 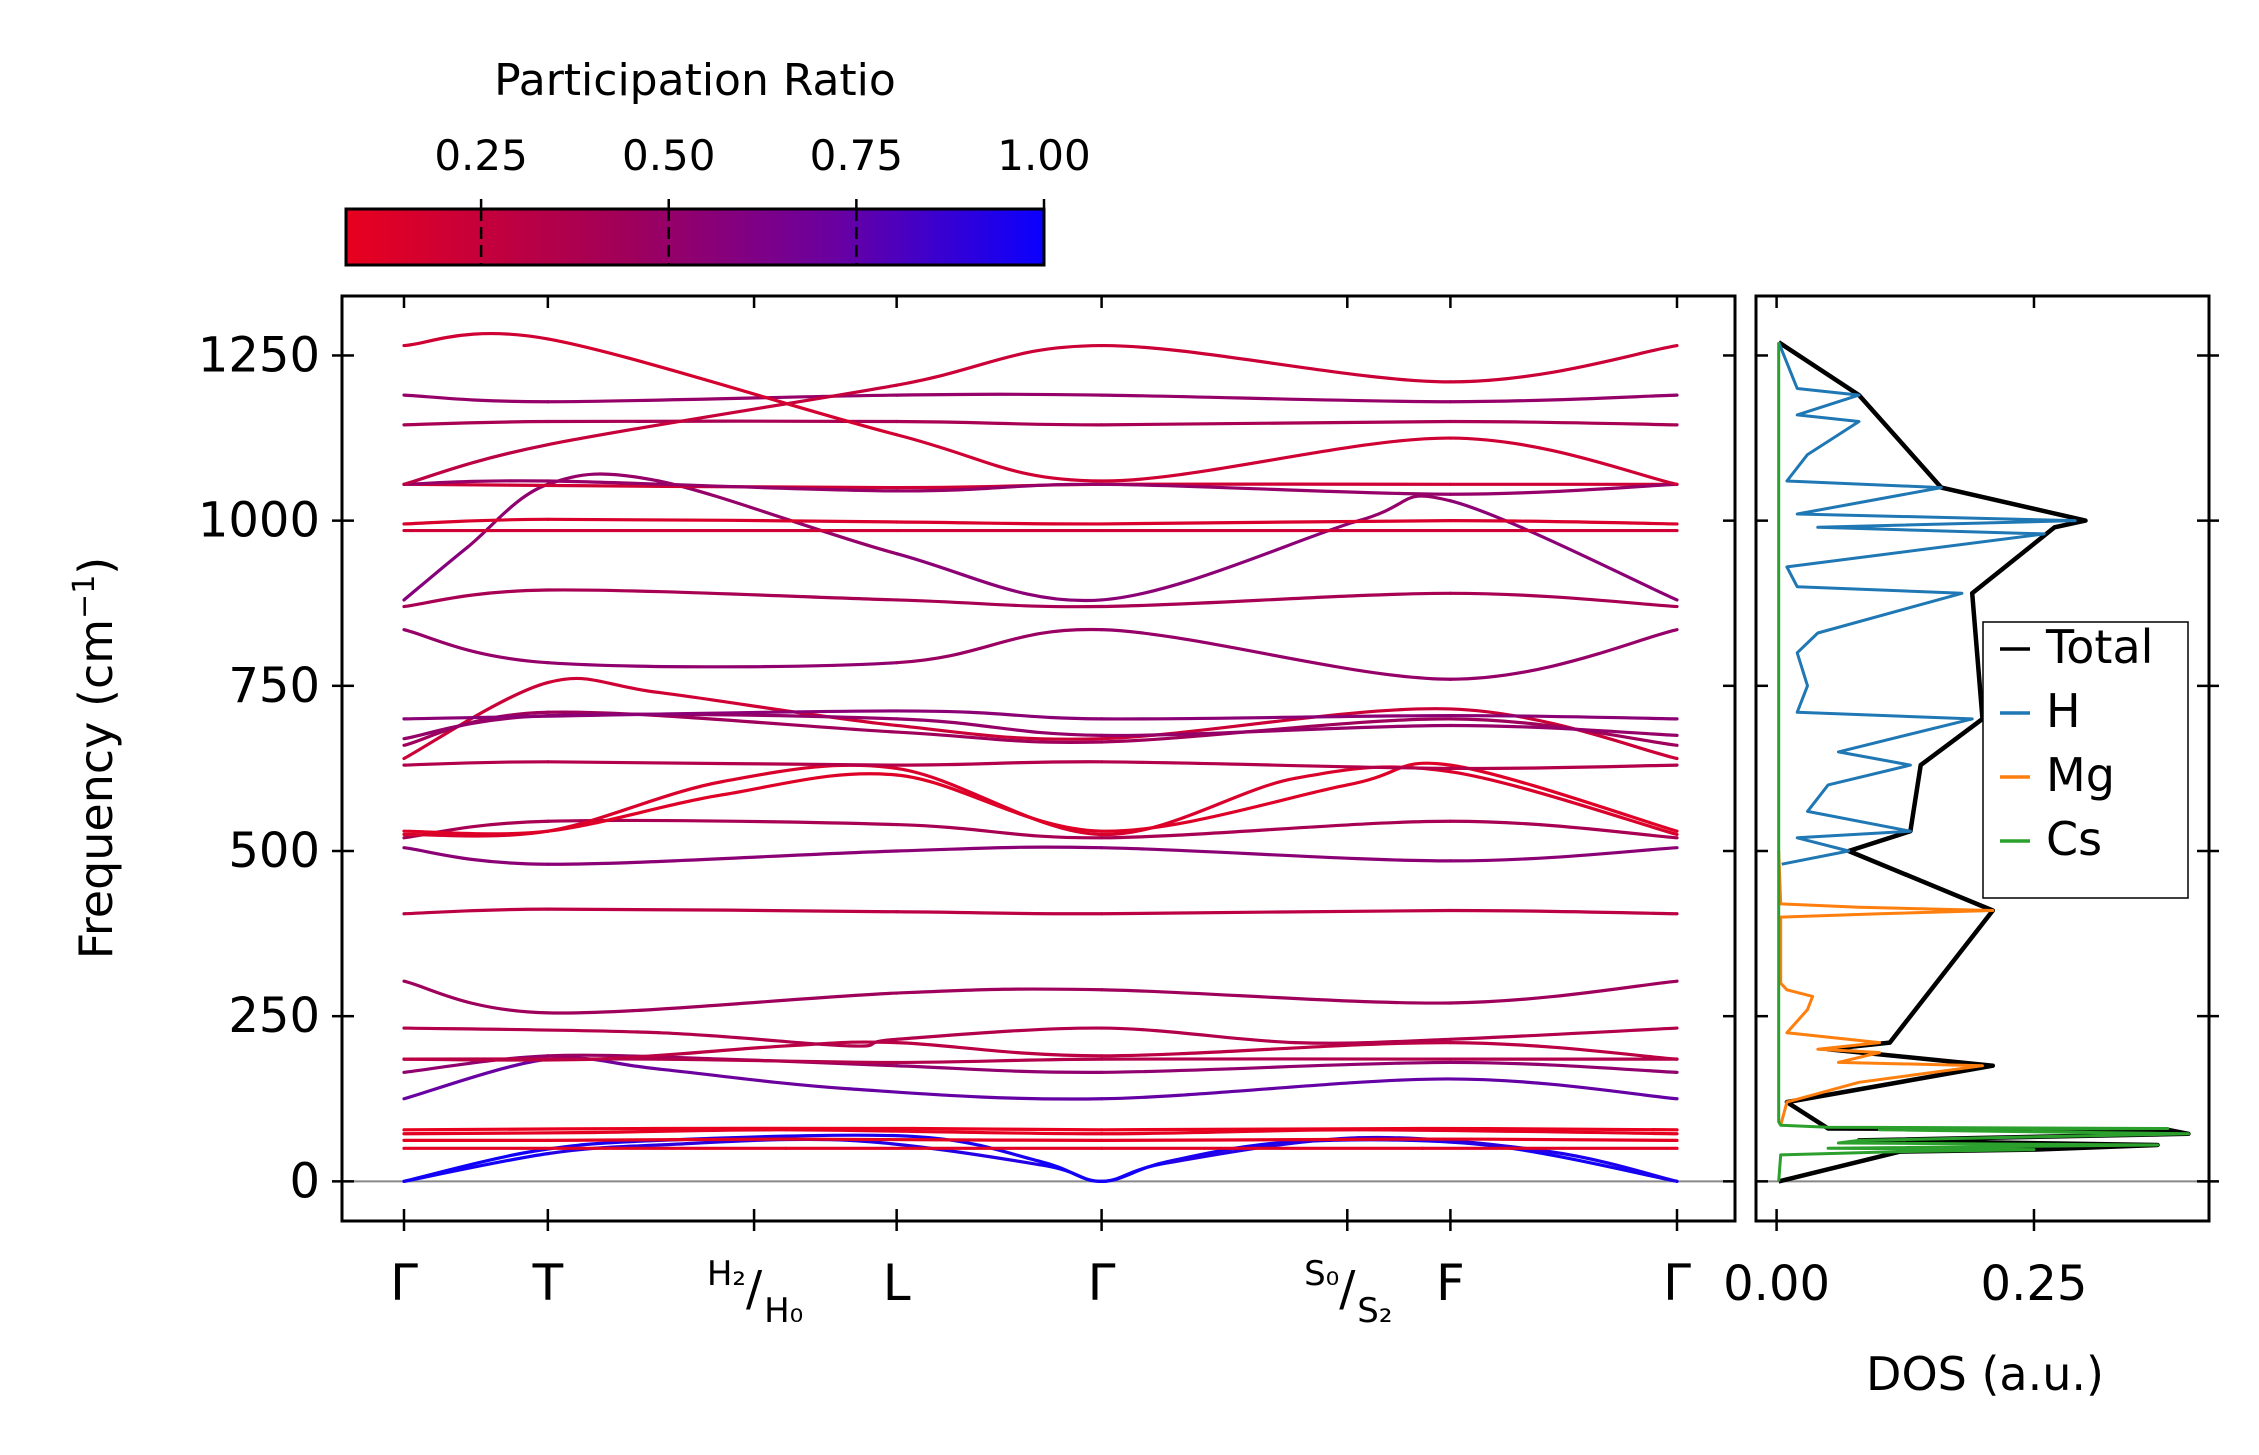 What do you see at coordinates (1927, 603) in the screenshot?
I see `dos-line-h` at bounding box center [1927, 603].